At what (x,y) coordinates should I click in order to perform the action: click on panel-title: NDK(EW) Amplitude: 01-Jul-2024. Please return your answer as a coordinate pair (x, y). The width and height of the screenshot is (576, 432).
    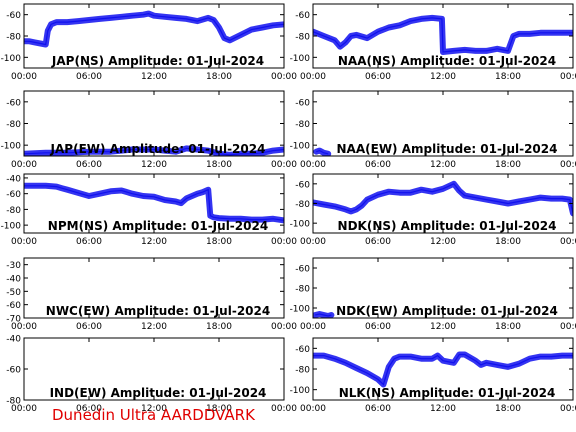
    Looking at the image, I should click on (447, 311).